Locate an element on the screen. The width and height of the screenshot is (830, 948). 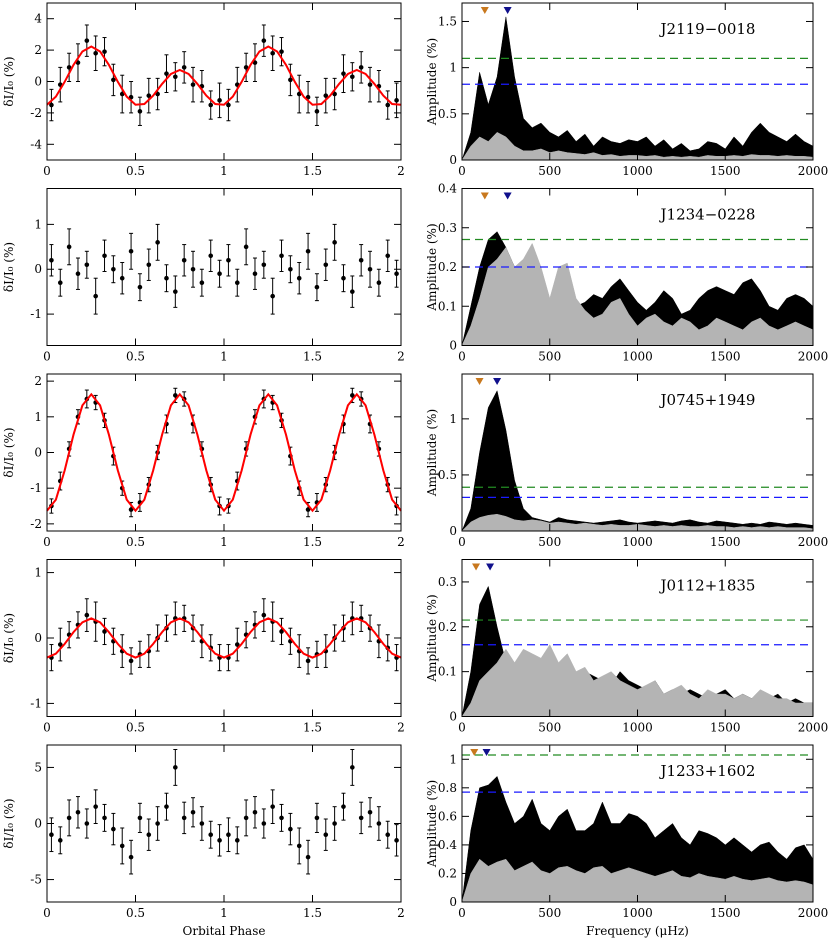
object-label: J1233+1602 is located at coordinates (707, 771).